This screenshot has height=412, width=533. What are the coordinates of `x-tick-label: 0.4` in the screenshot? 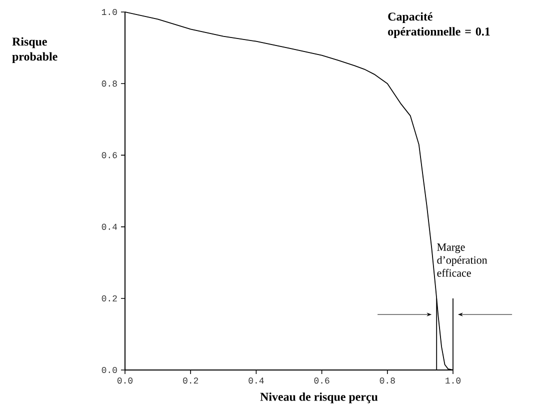 It's located at (256, 381).